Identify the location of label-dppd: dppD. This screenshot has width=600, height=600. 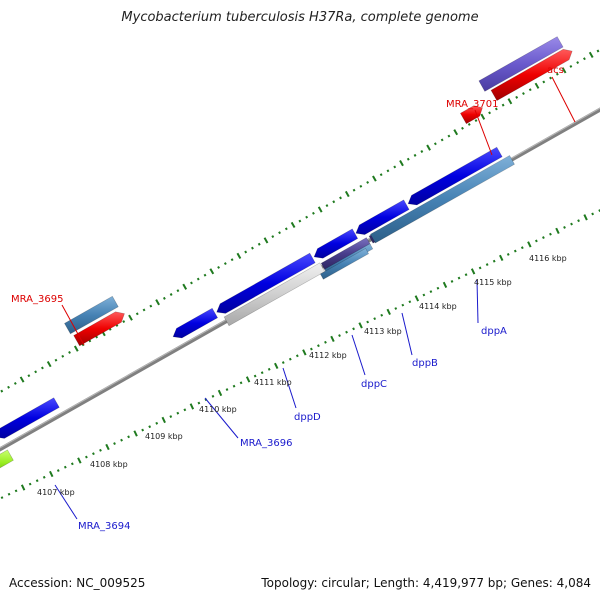
(307, 417).